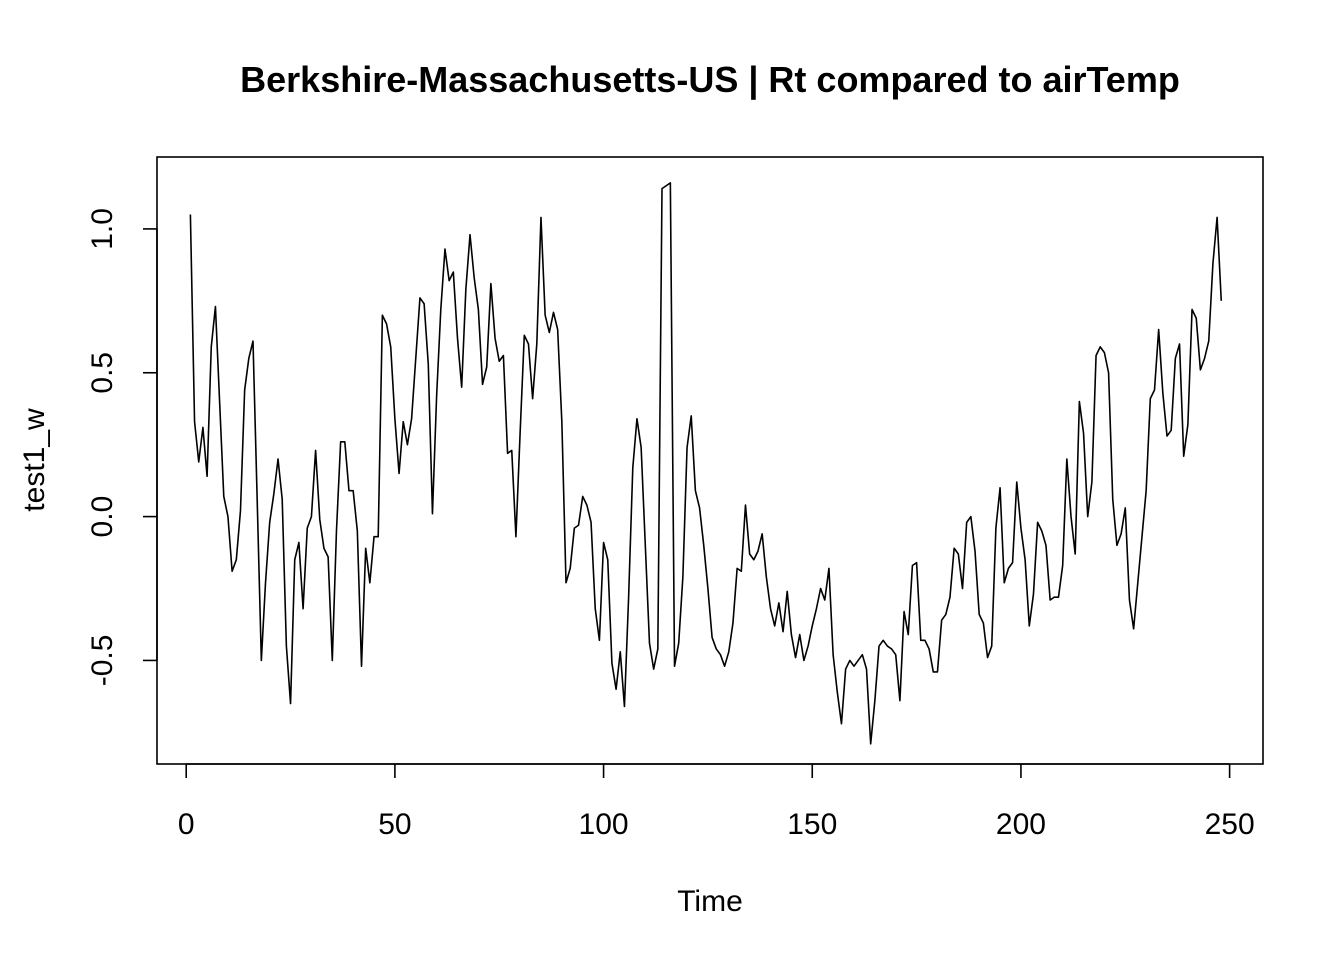 The width and height of the screenshot is (1344, 960). What do you see at coordinates (716, 802) in the screenshot?
I see `x-axis: 0 50 100 150 200 250` at bounding box center [716, 802].